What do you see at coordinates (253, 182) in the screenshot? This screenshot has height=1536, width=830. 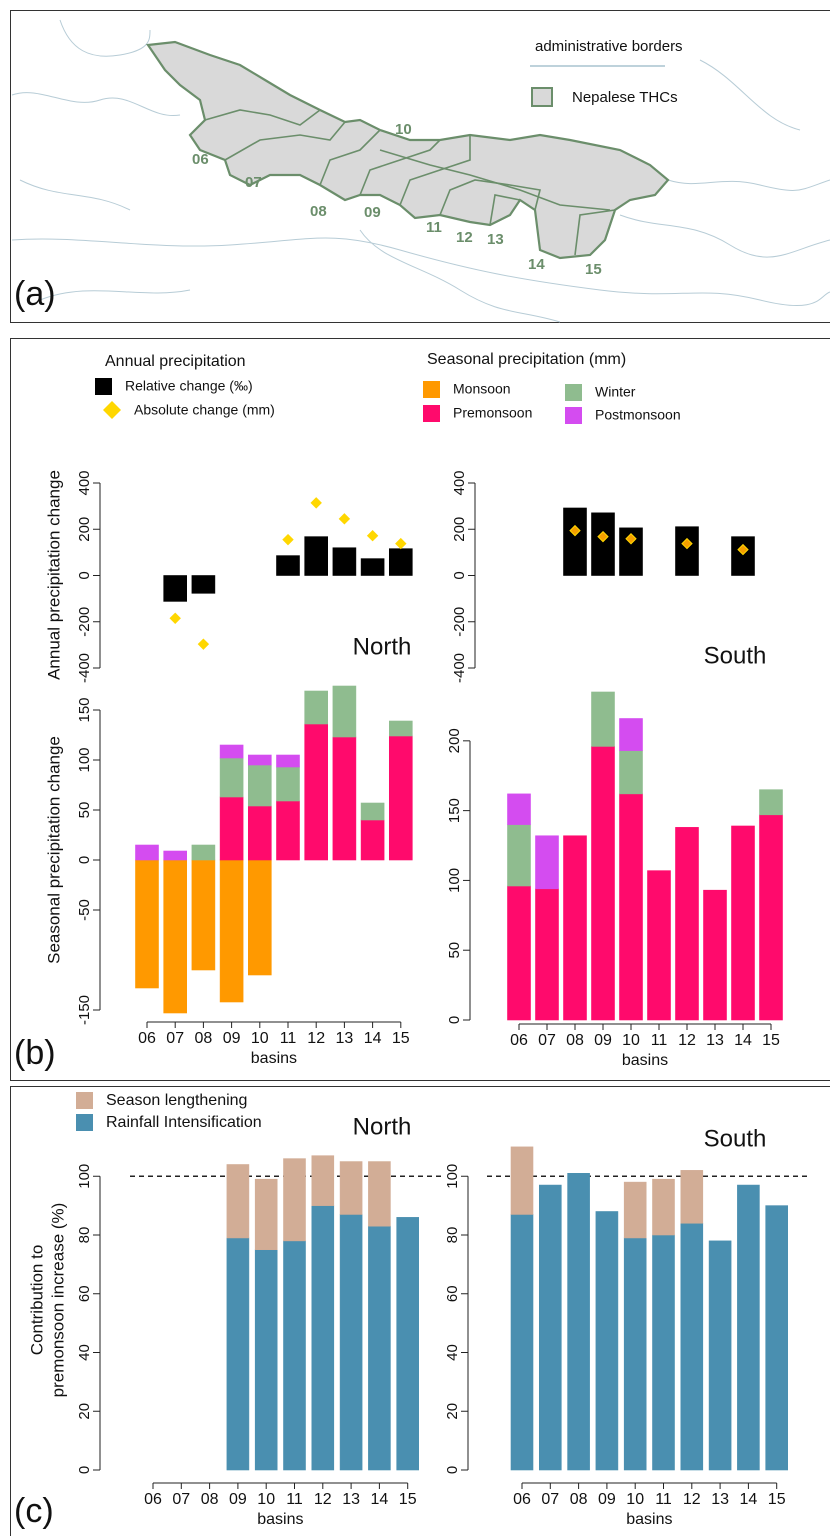 I see `basin-label: 07` at bounding box center [253, 182].